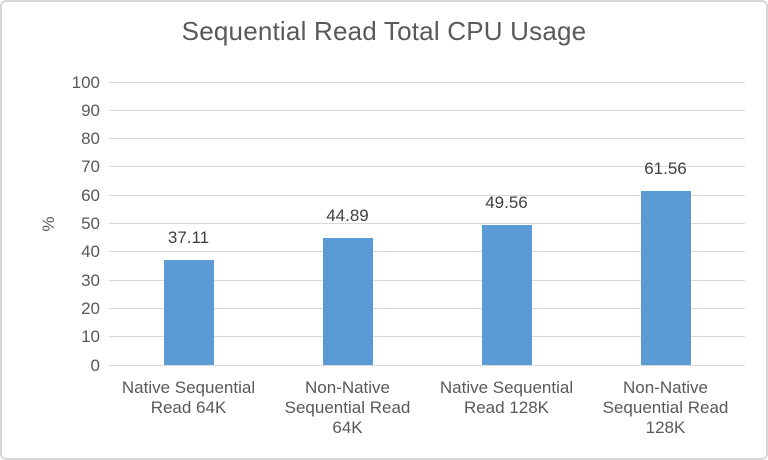 The image size is (768, 460). What do you see at coordinates (506, 202) in the screenshot?
I see `data-label: 49.56` at bounding box center [506, 202].